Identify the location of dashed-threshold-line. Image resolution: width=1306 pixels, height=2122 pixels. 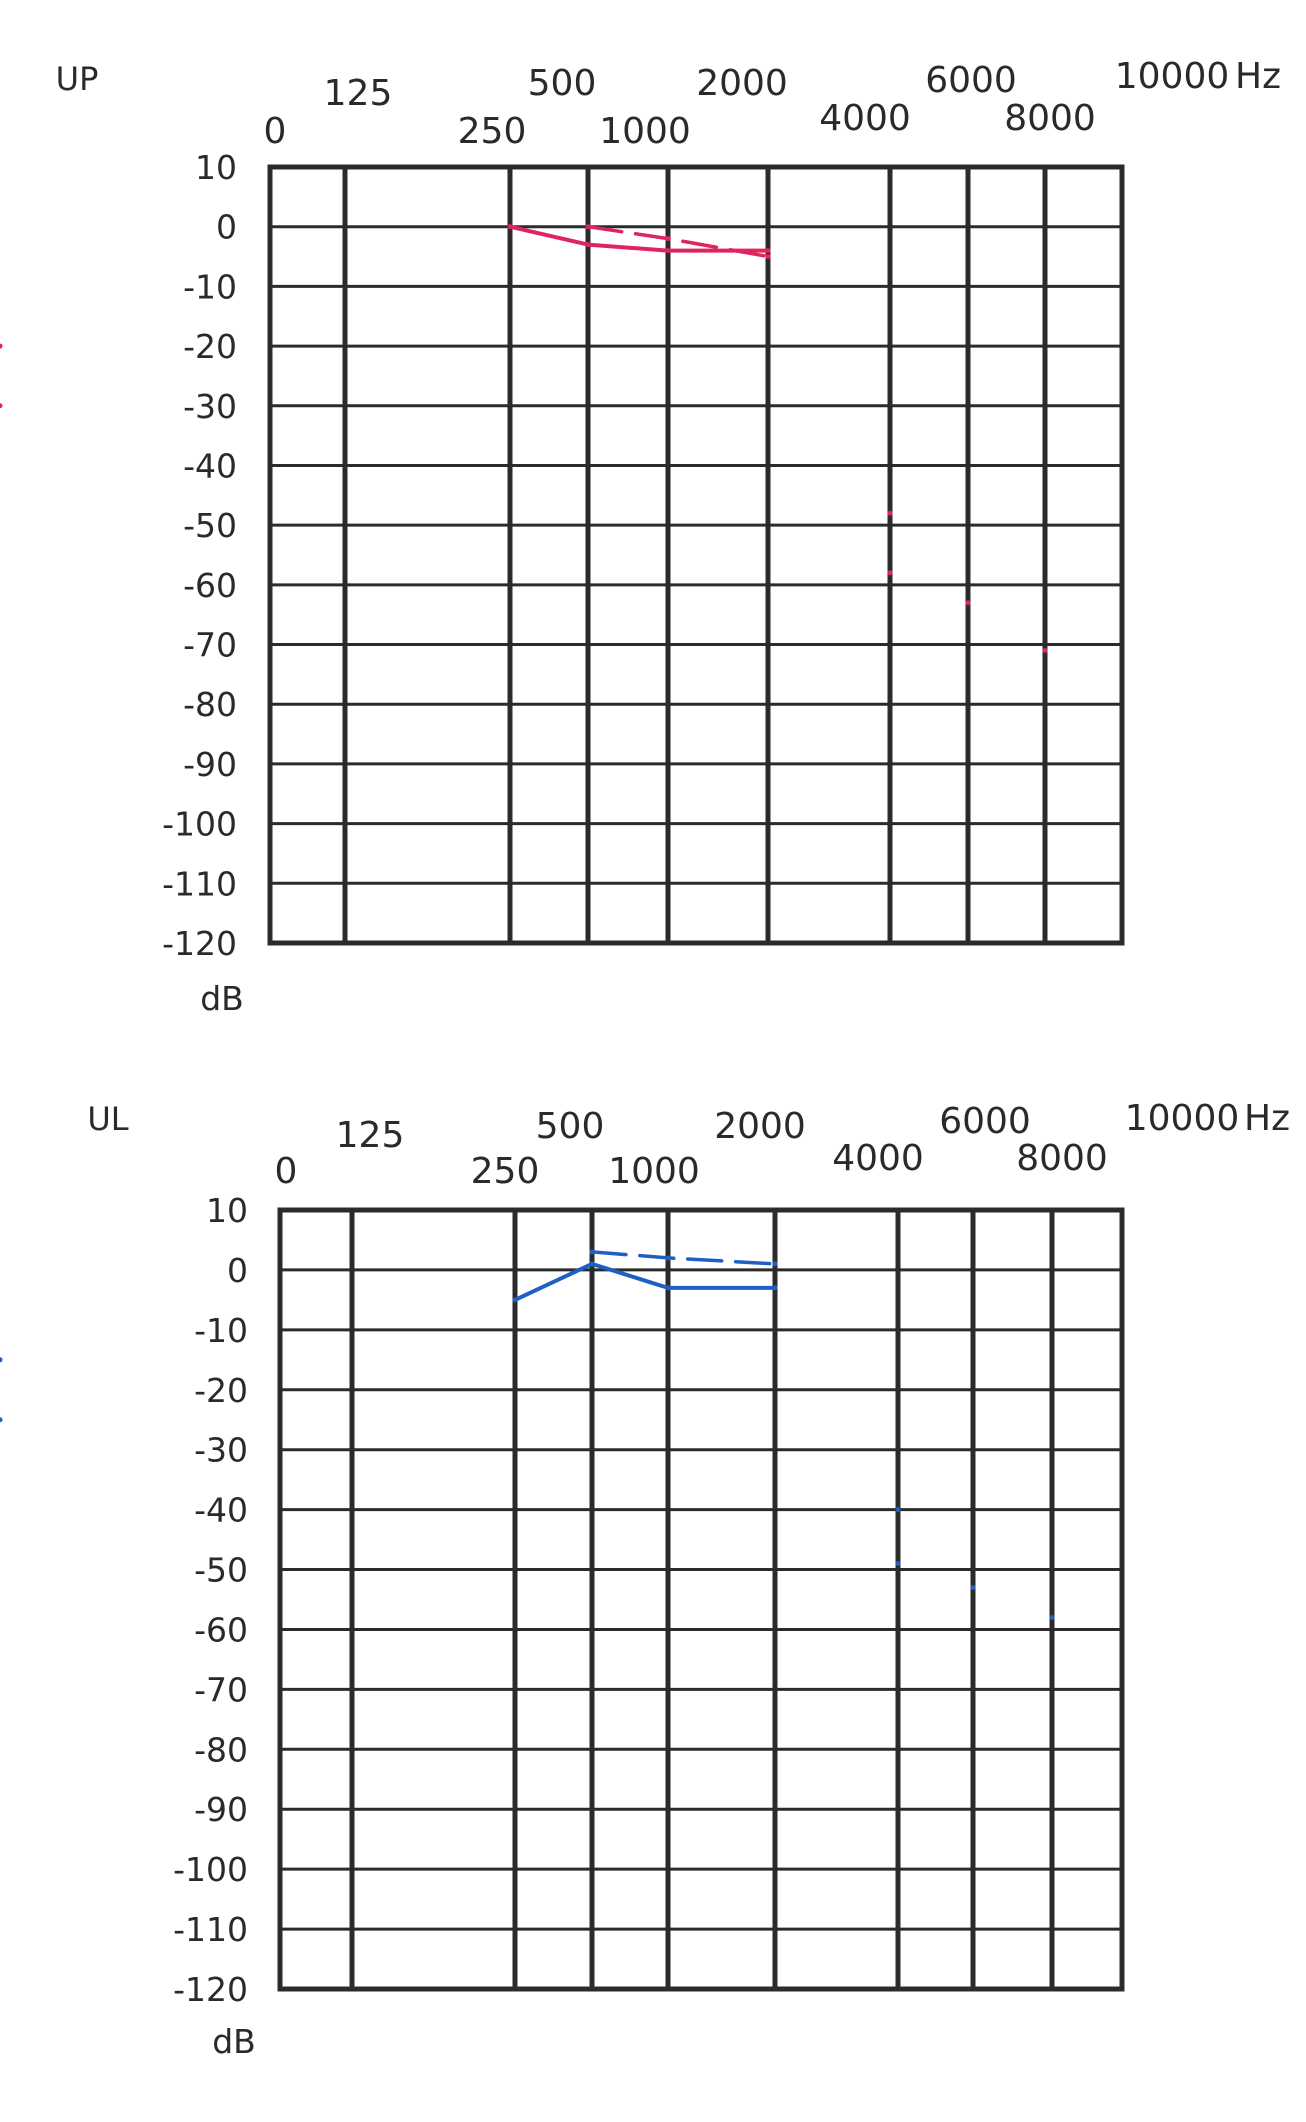
(683, 1258).